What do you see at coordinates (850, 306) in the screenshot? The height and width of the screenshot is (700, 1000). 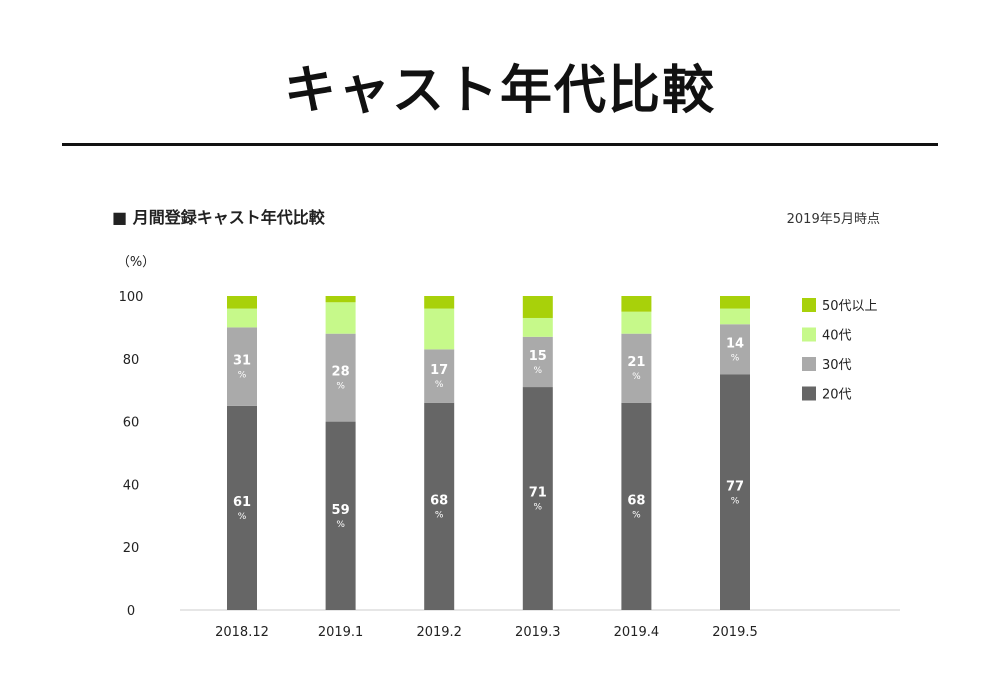 I see `legend-label: 50代以上` at bounding box center [850, 306].